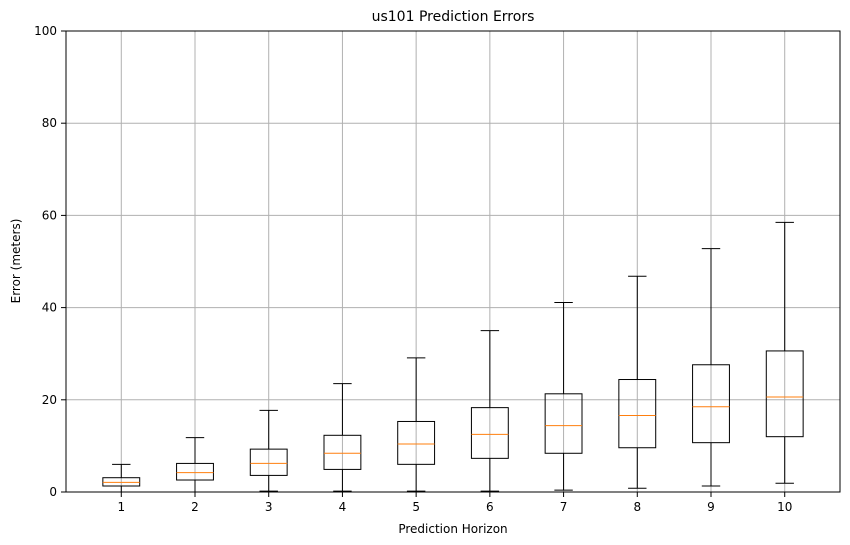 The height and width of the screenshot is (545, 850). I want to click on x-tick-label: 8, so click(637, 507).